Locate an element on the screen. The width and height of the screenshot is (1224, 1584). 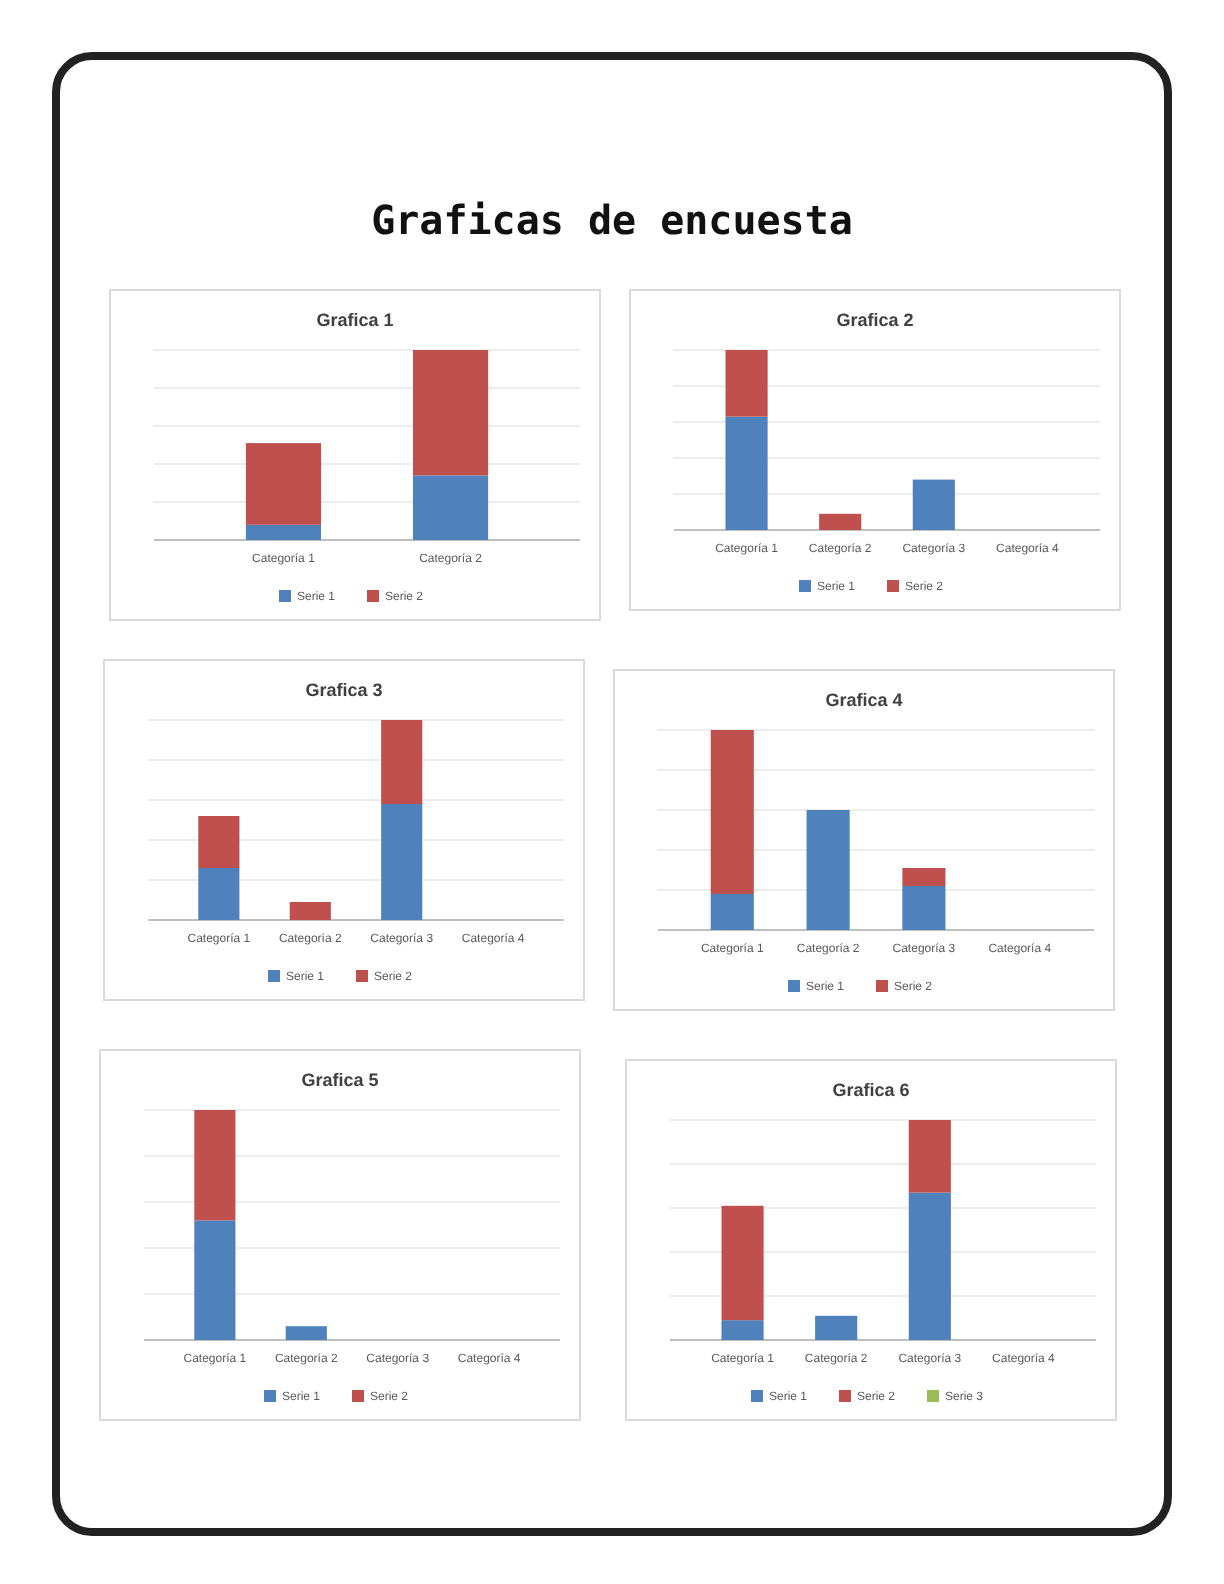
chart-title: Grafica 2 is located at coordinates (875, 320).